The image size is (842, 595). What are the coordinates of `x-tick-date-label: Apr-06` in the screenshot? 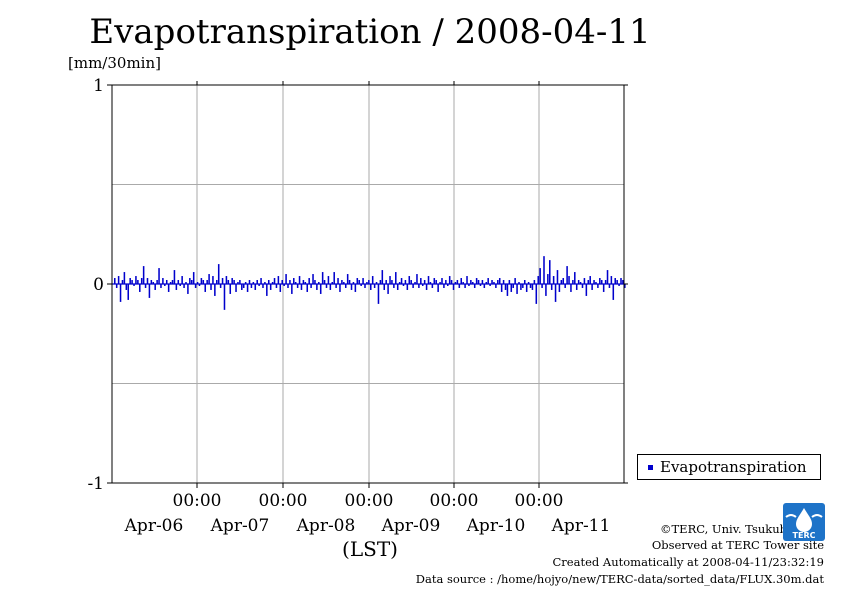 It's located at (154, 526).